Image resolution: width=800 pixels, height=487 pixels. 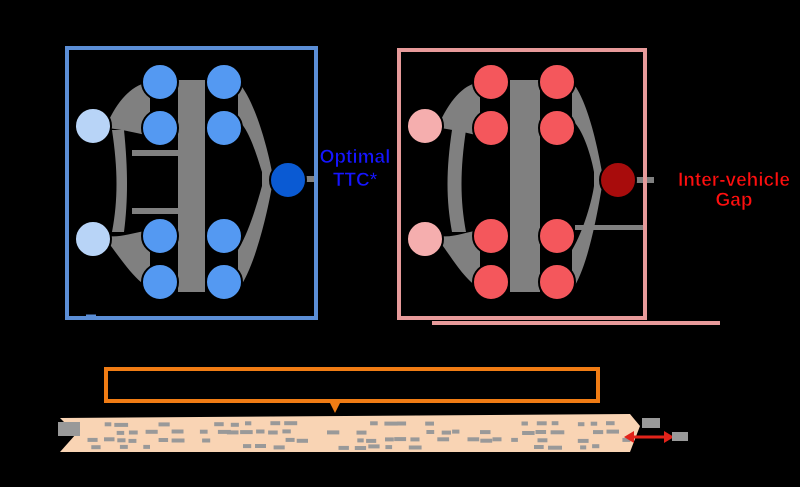 What do you see at coordinates (547, 186) in the screenshot?
I see `right-connections` at bounding box center [547, 186].